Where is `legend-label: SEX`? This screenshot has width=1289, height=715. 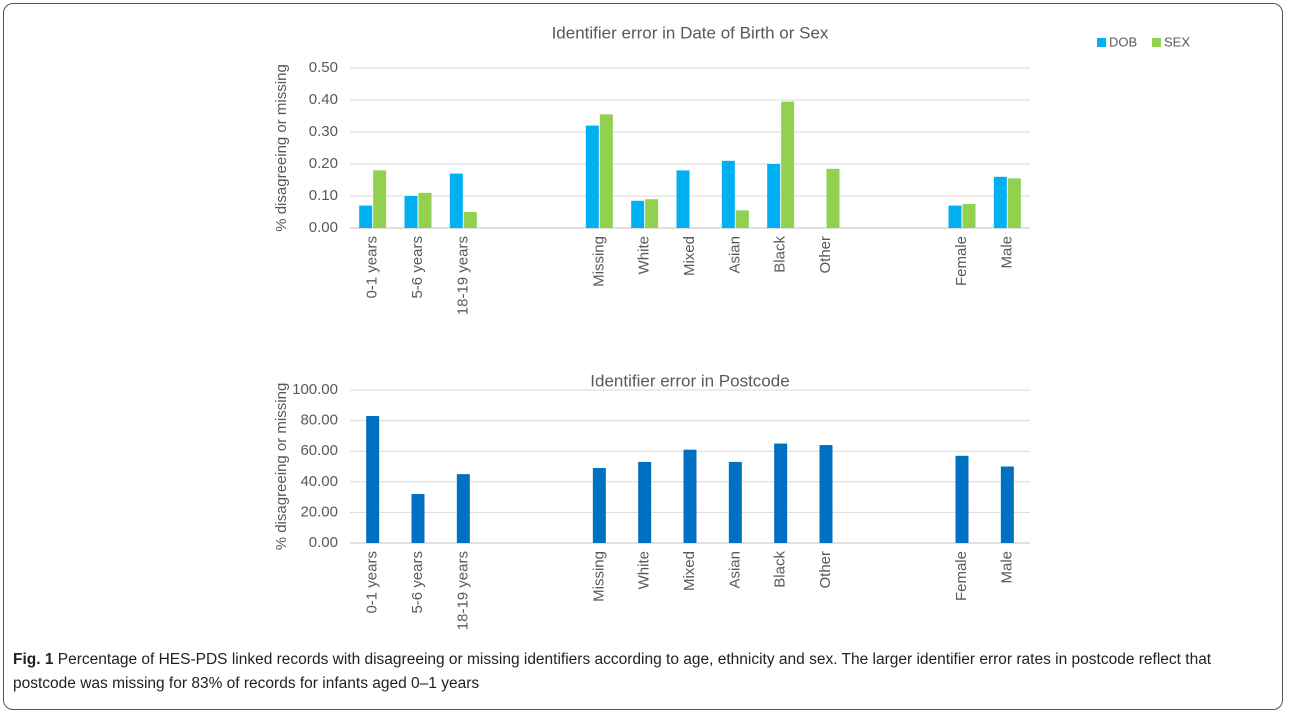 legend-label: SEX is located at coordinates (1177, 41).